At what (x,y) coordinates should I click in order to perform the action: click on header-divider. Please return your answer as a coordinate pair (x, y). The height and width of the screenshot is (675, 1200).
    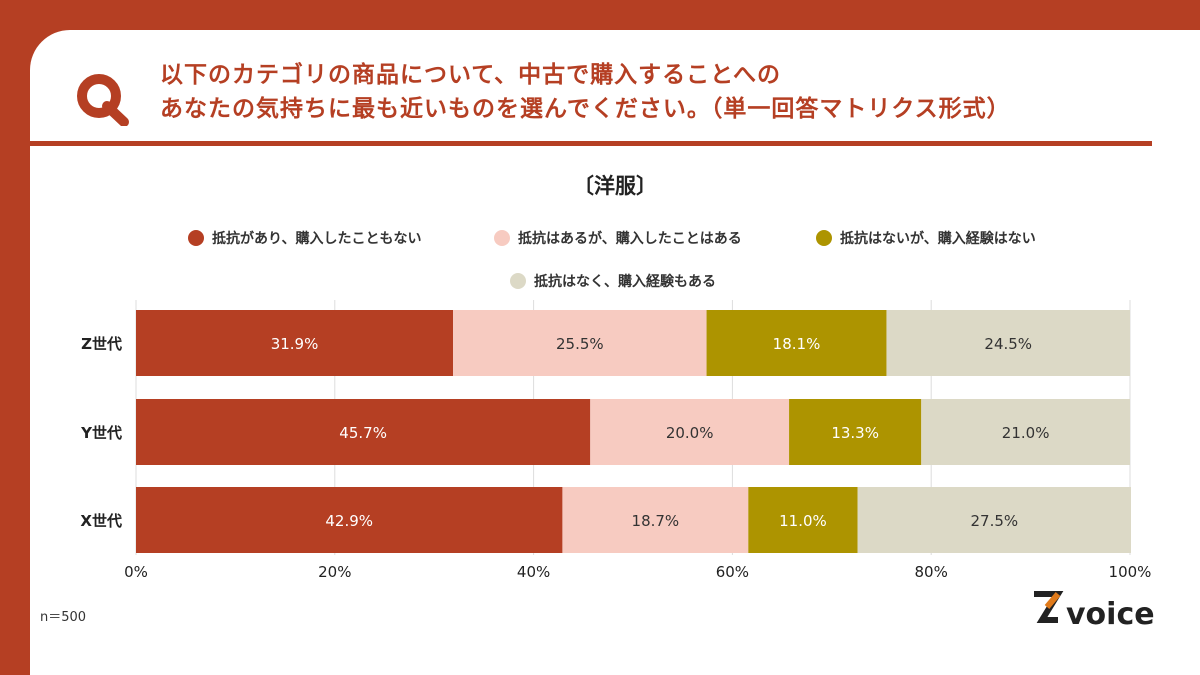
    Looking at the image, I should click on (591, 143).